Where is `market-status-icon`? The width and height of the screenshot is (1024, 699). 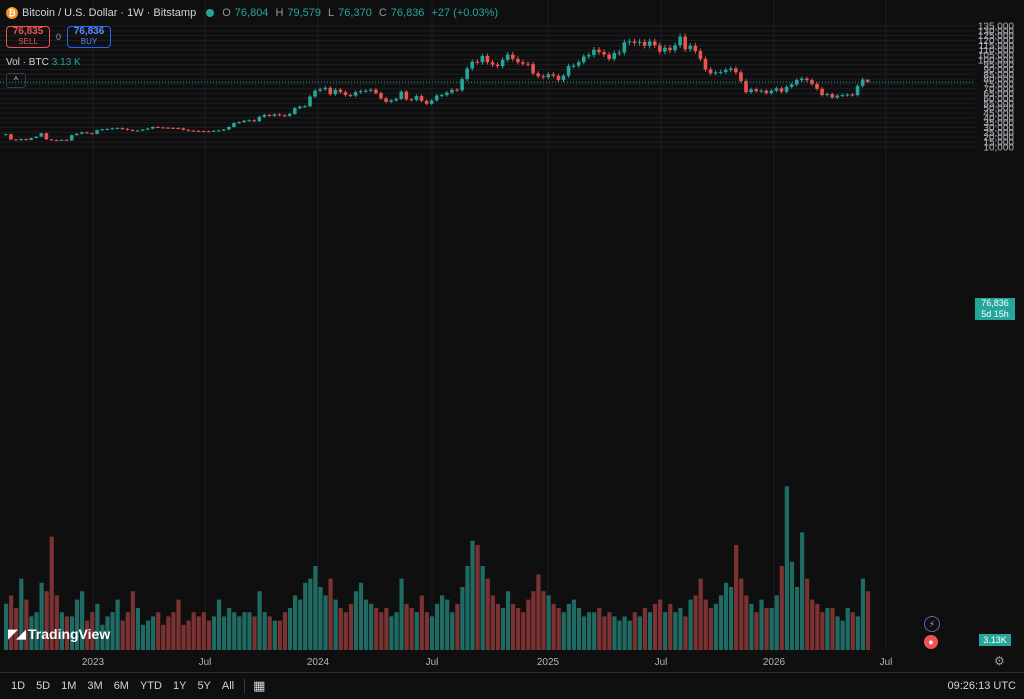
market-status-icon is located at coordinates (210, 13).